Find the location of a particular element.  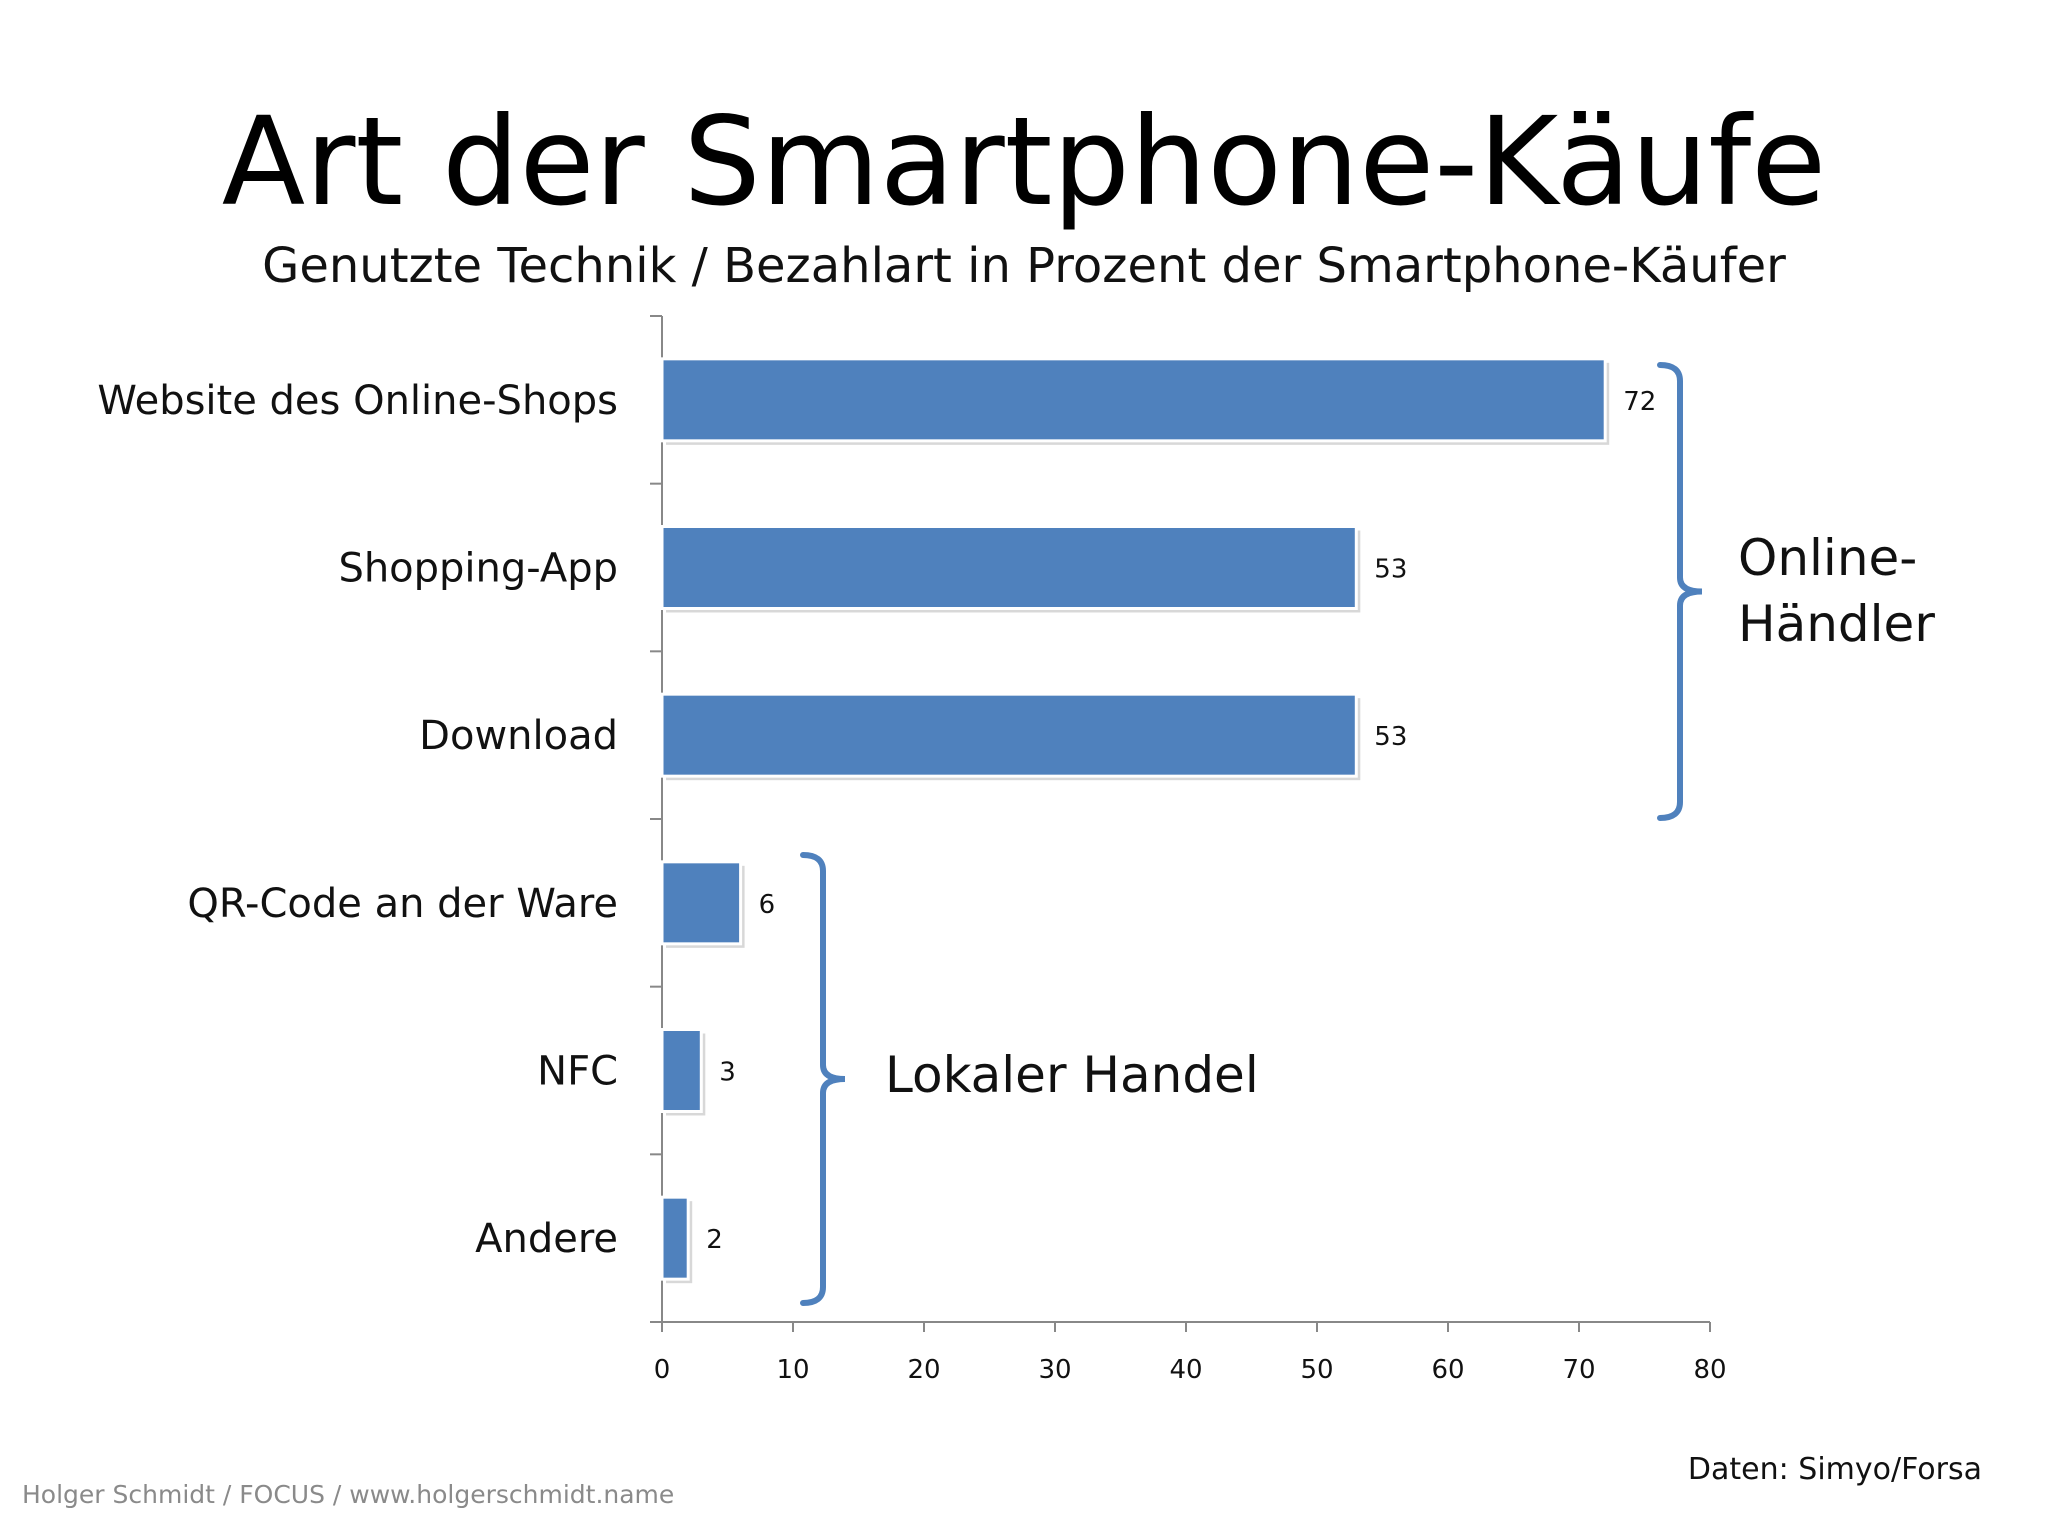

footer-source: Daten: Simyo/Forsa is located at coordinates (1834, 1469).